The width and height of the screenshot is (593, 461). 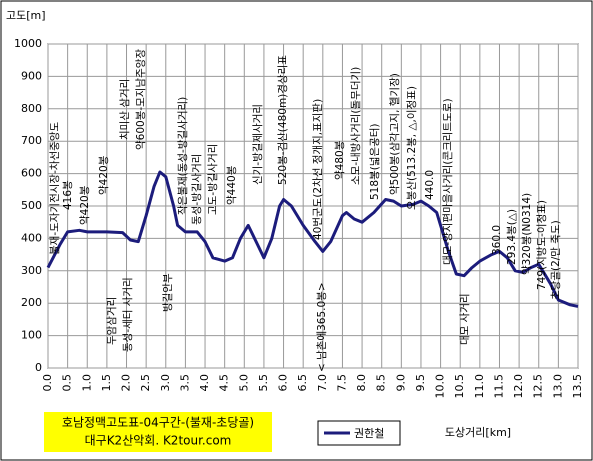 I want to click on y-axis-title: 고도[m], so click(x=26, y=15).